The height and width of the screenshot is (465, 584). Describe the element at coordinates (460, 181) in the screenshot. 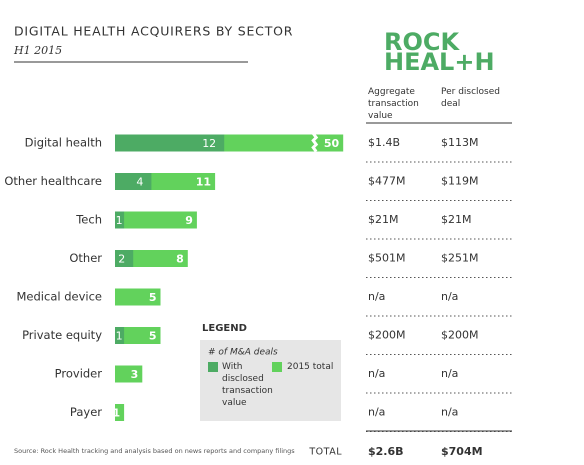

I see `table-cell: $119M` at that location.